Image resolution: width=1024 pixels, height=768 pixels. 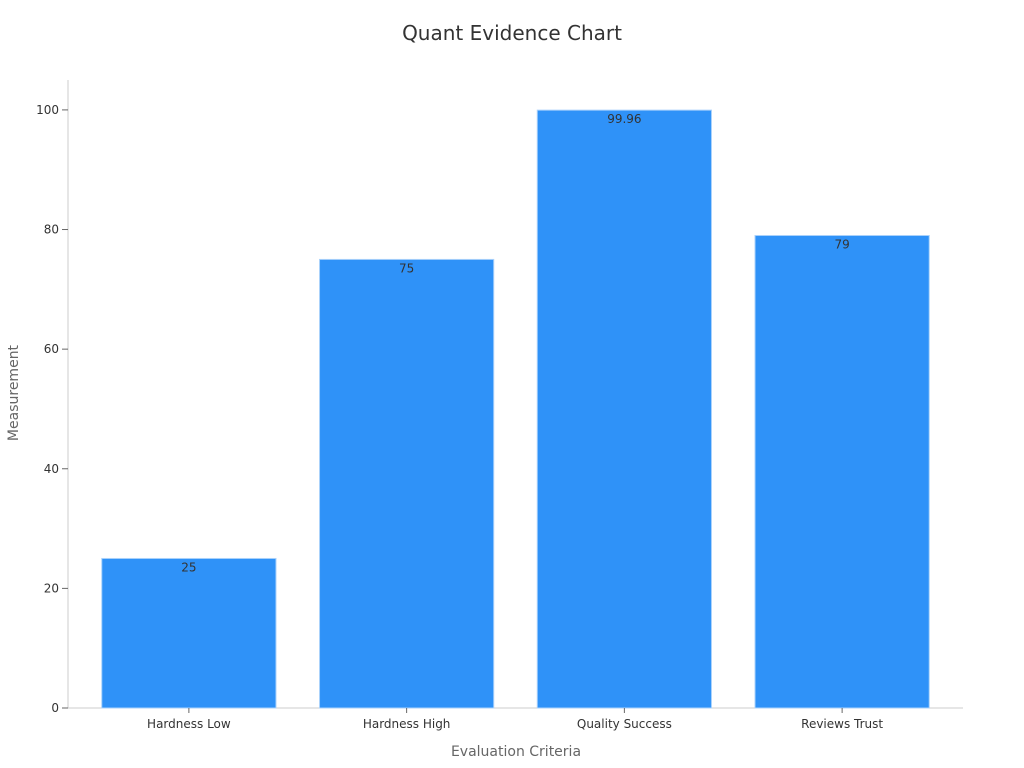 What do you see at coordinates (512, 33) in the screenshot?
I see `chart-title: Quant Evidence Chart` at bounding box center [512, 33].